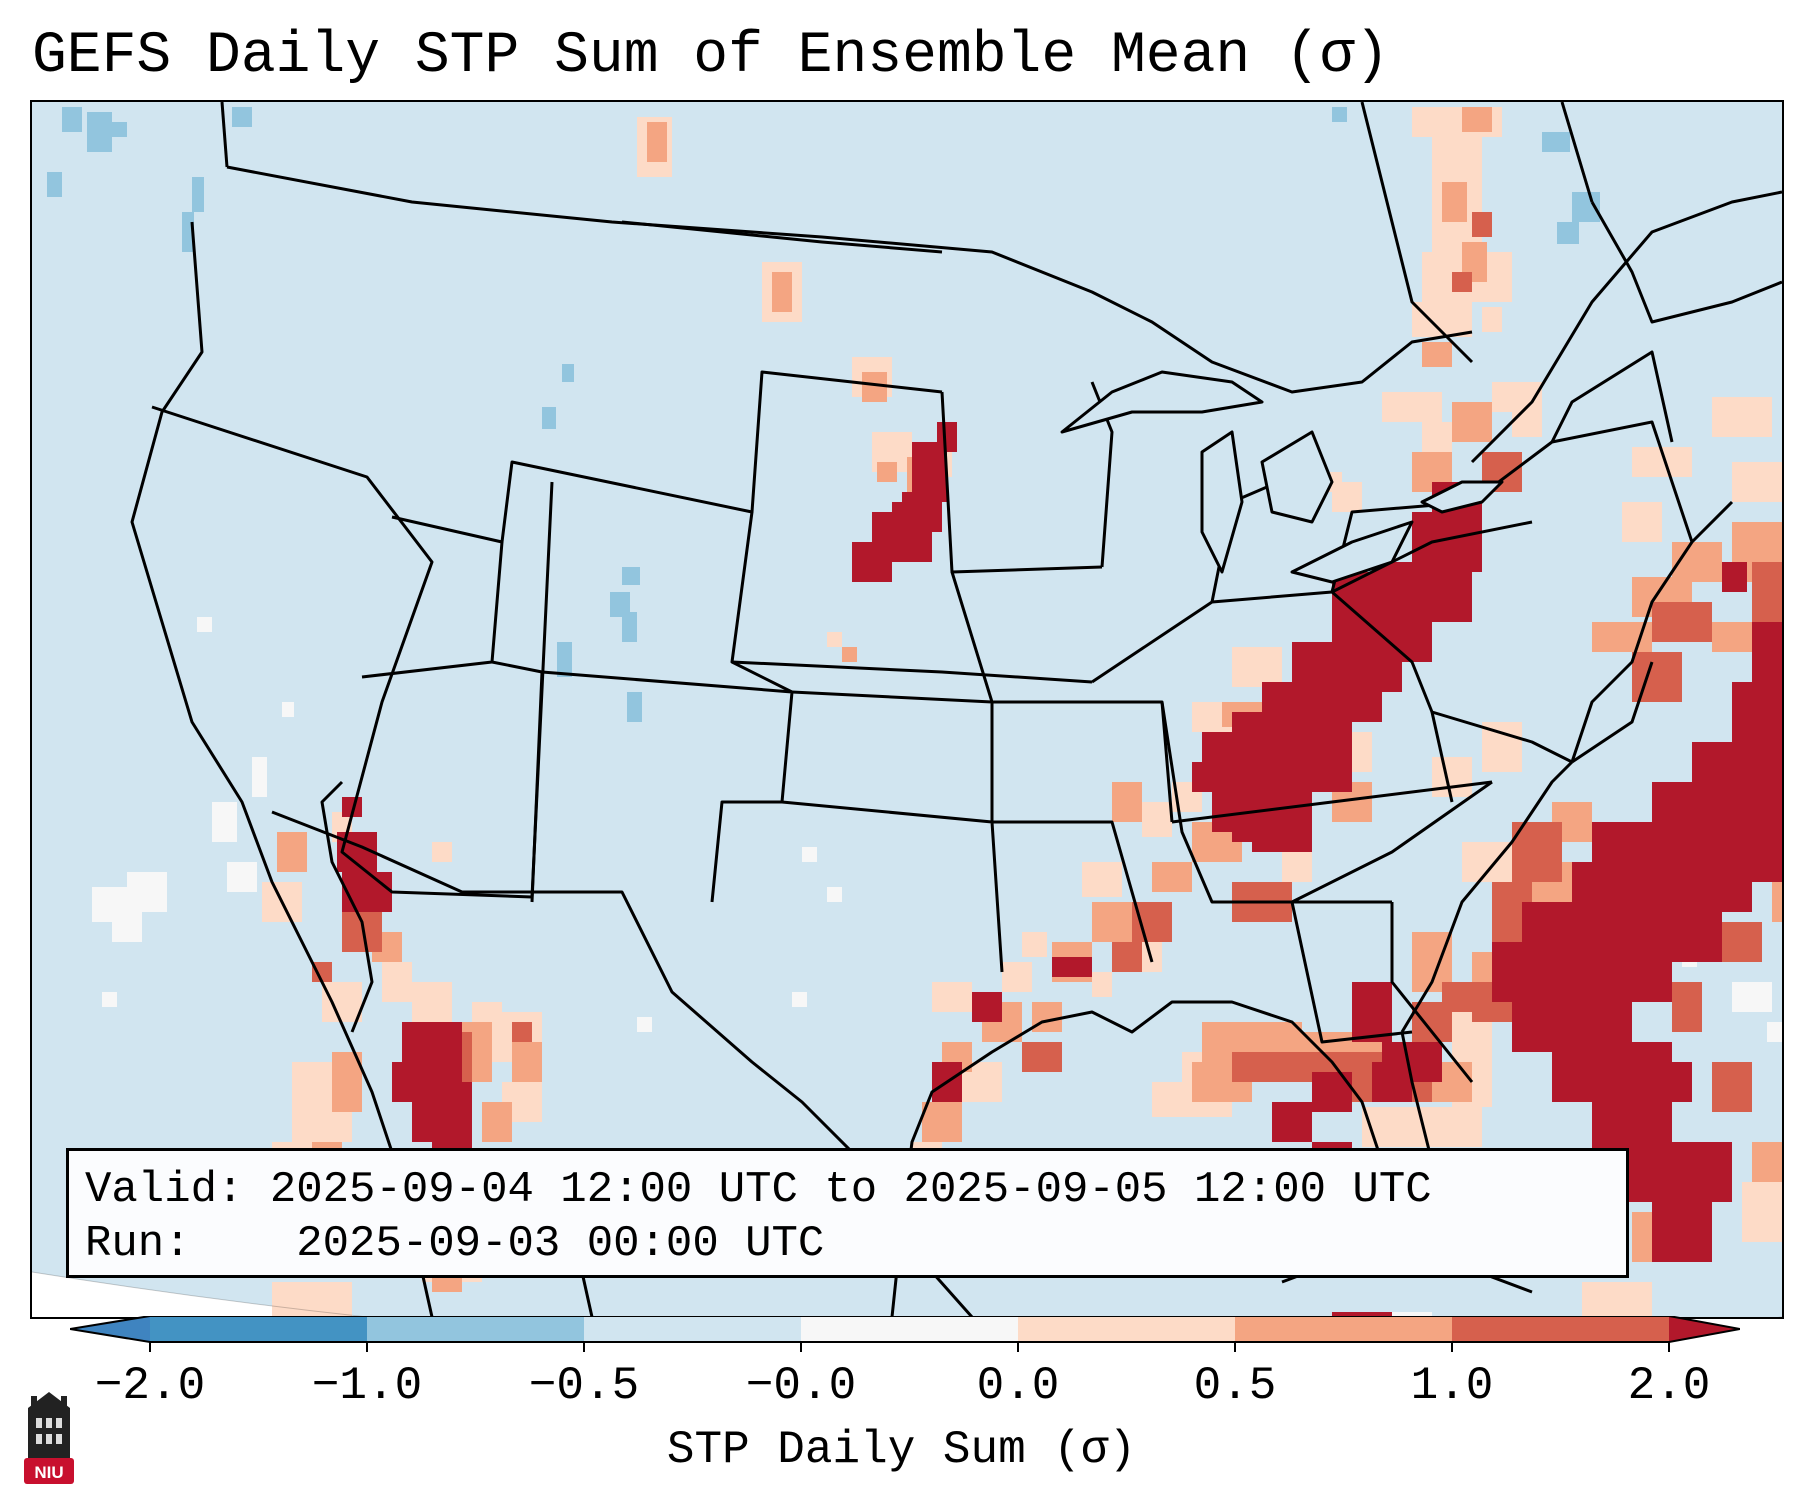 The image size is (1803, 1506). What do you see at coordinates (801, 1386) in the screenshot?
I see `colorbar-tick-label: −0.0` at bounding box center [801, 1386].